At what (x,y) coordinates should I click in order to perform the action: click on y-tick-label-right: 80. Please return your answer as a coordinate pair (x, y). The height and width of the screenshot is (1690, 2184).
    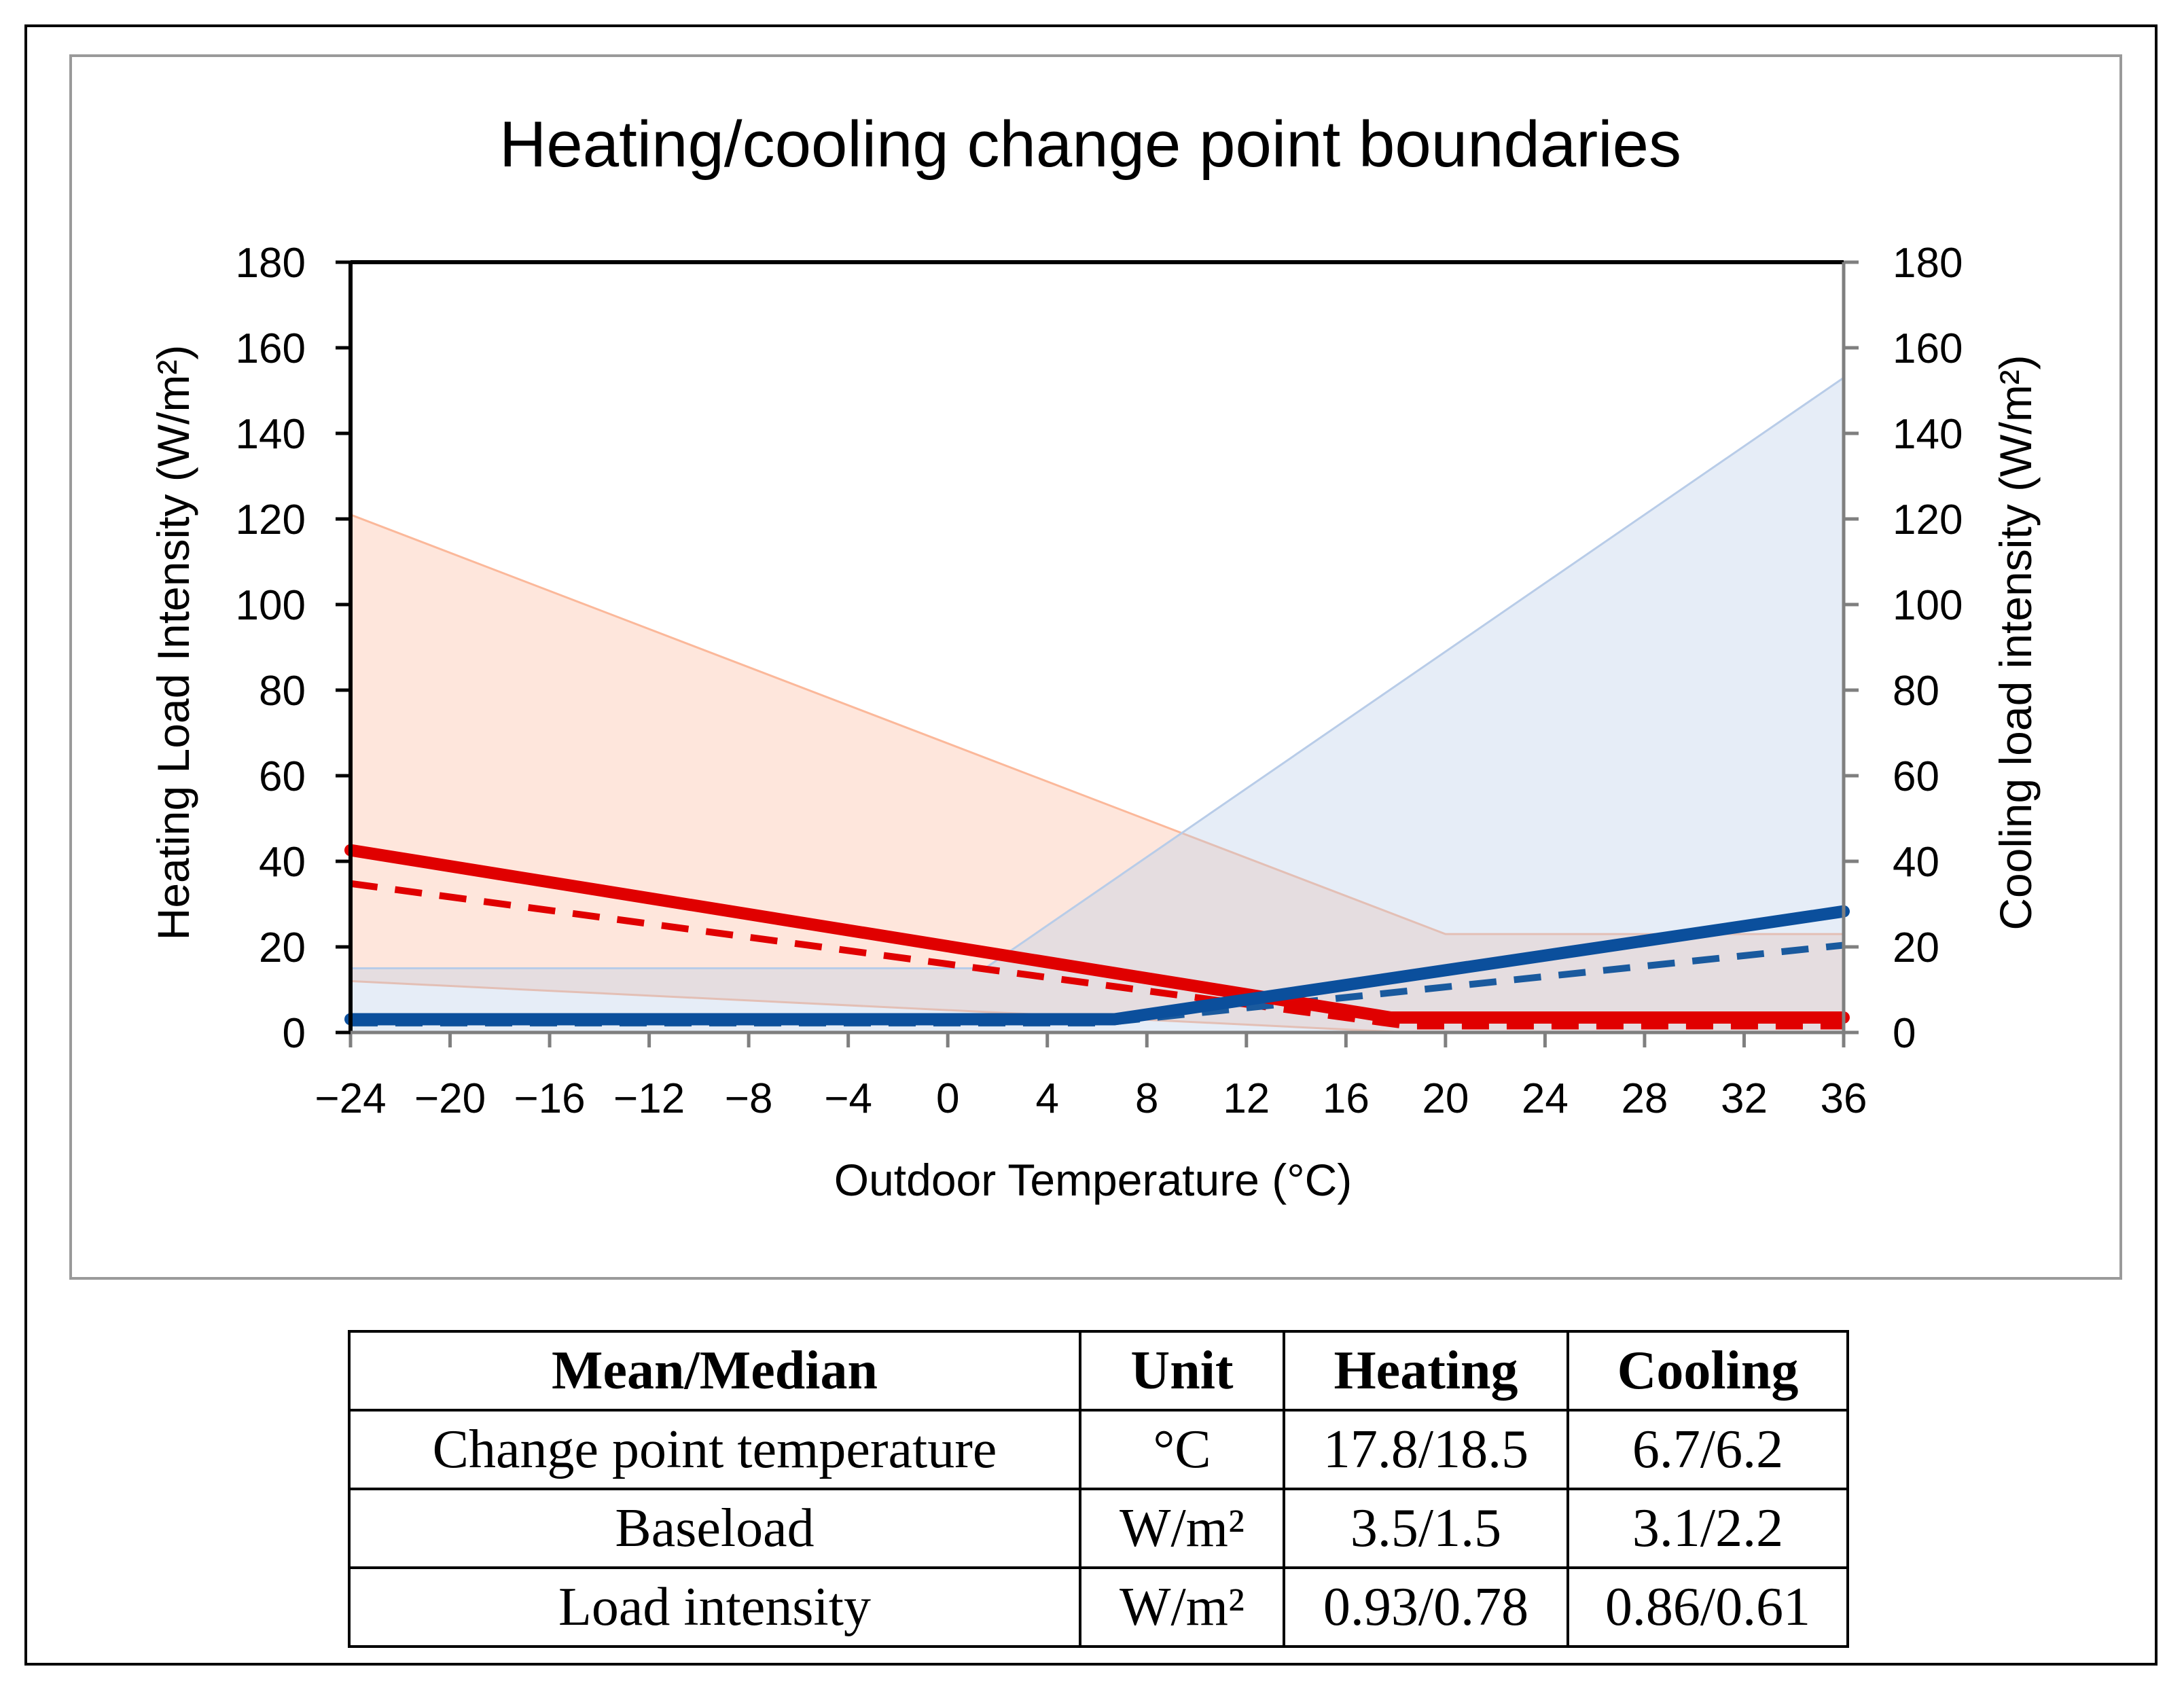
    Looking at the image, I should click on (1916, 691).